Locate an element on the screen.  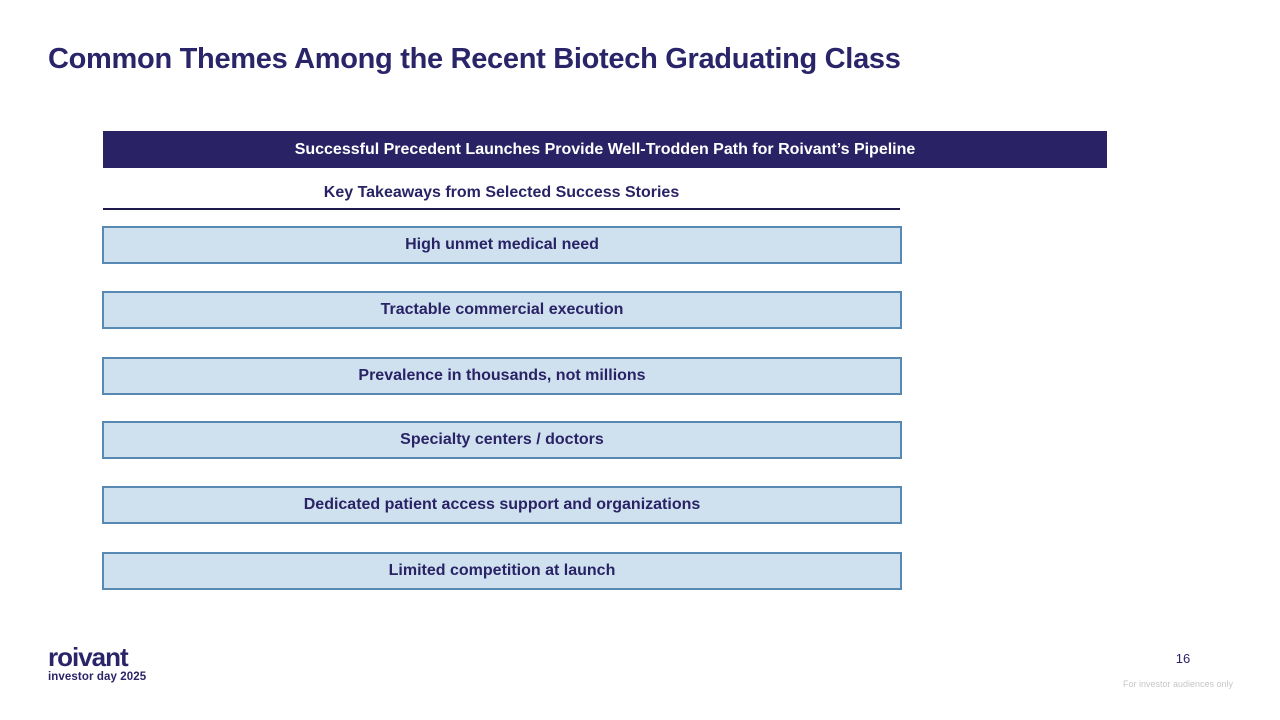
takeaway-box: Prevalence in thousands, not millions is located at coordinates (502, 376).